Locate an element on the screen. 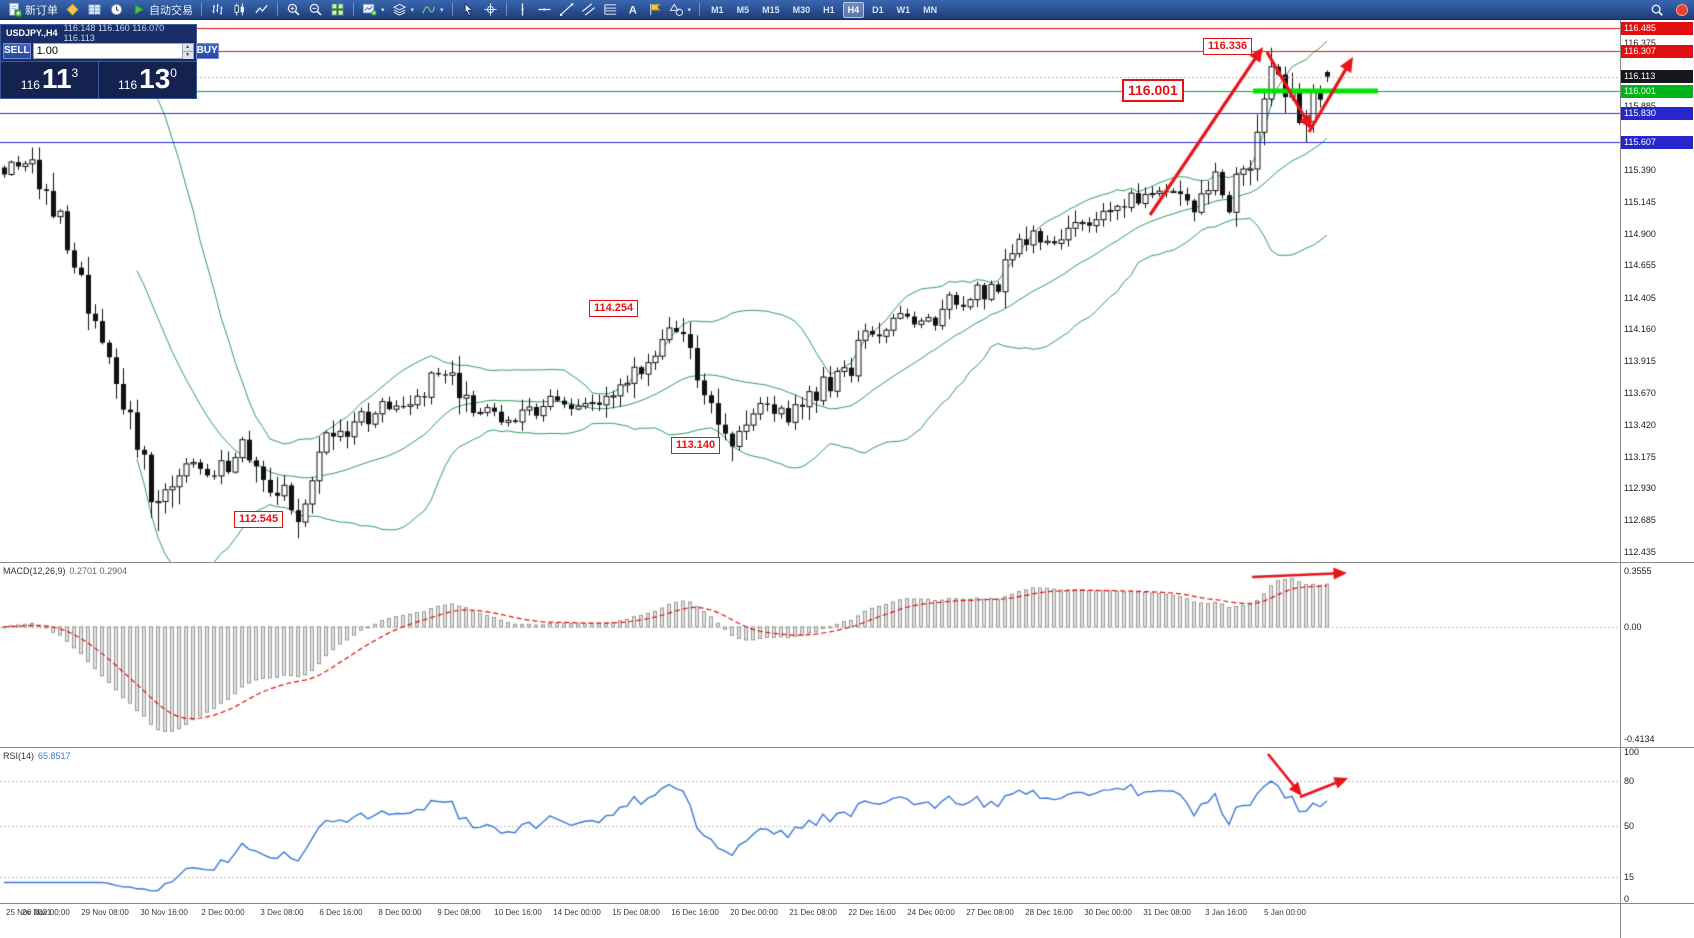 This screenshot has width=1694, height=938. price-callout: 114.254 is located at coordinates (614, 308).